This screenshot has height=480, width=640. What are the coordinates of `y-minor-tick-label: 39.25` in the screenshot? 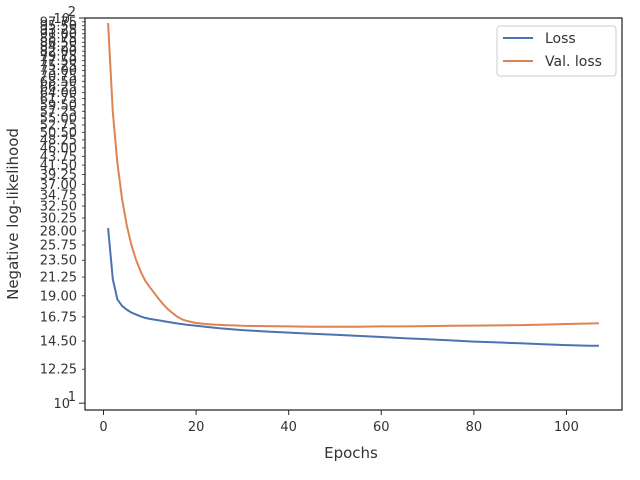 It's located at (58, 175).